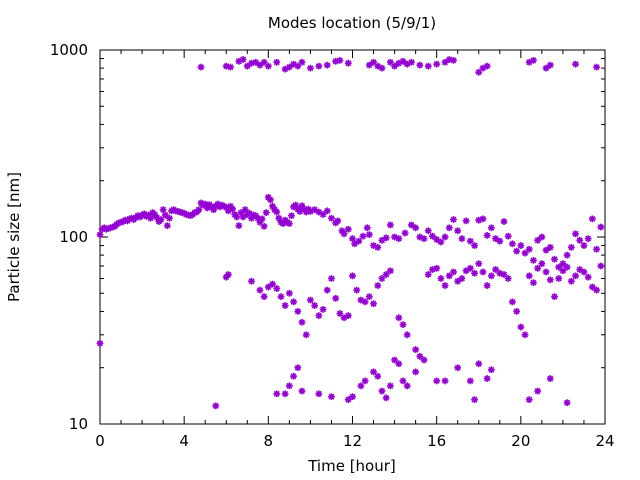  I want to click on x-tick-label: 8, so click(269, 441).